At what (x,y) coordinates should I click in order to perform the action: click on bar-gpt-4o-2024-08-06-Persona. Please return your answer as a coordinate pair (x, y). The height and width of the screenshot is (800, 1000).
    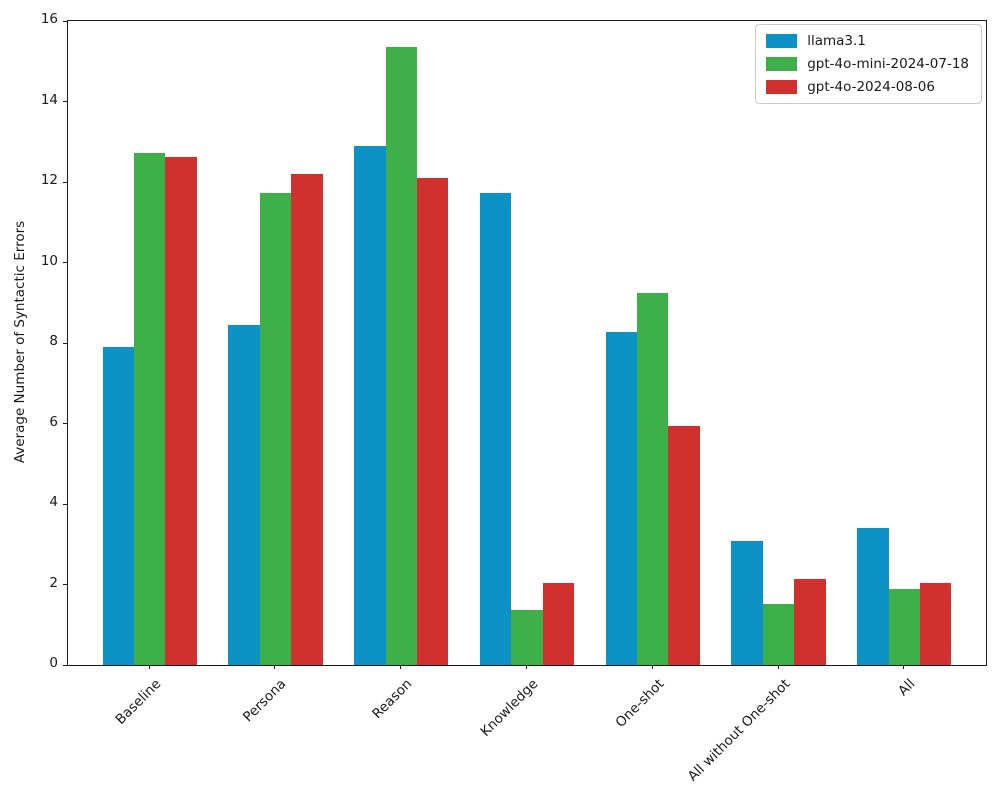
    Looking at the image, I should click on (307, 419).